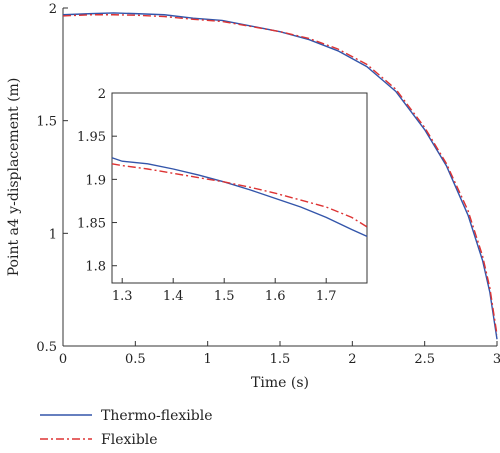  Describe the element at coordinates (91, 224) in the screenshot. I see `inset-y-tick-label: 1.85` at that location.